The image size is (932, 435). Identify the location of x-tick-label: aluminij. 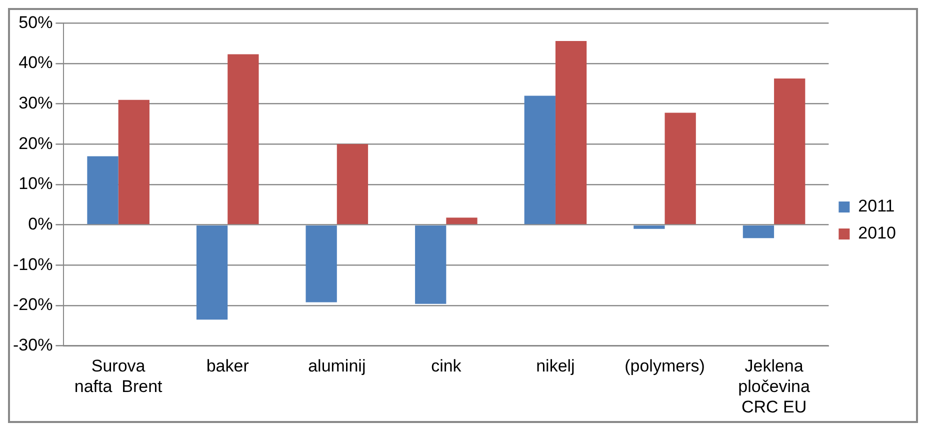
(337, 366).